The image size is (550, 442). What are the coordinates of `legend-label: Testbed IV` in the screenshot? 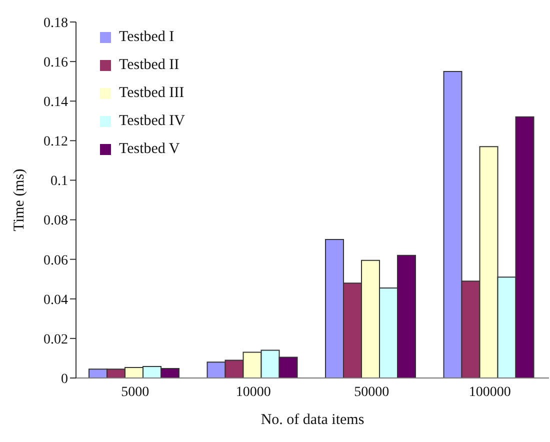 It's located at (152, 121).